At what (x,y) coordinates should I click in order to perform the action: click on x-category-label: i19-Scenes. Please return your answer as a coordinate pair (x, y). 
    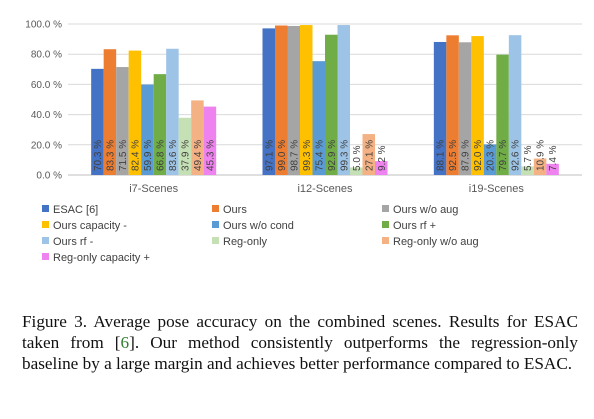
    Looking at the image, I should click on (497, 189).